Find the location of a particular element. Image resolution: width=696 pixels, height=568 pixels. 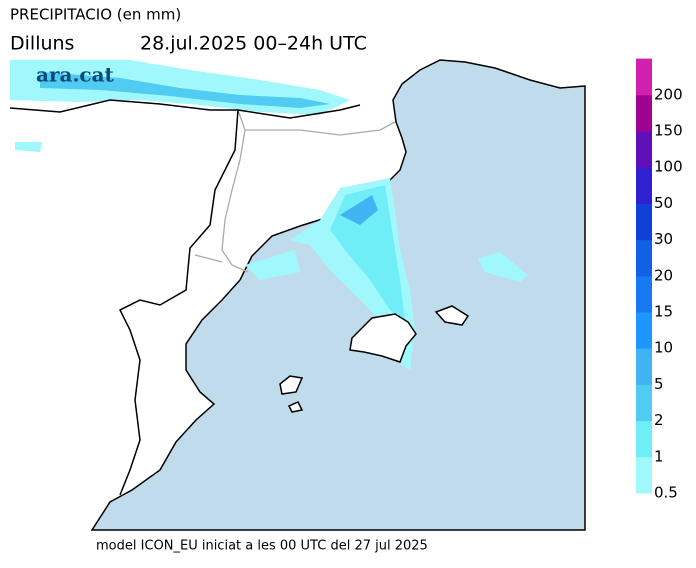

colorbar-label: 30 is located at coordinates (663, 239).